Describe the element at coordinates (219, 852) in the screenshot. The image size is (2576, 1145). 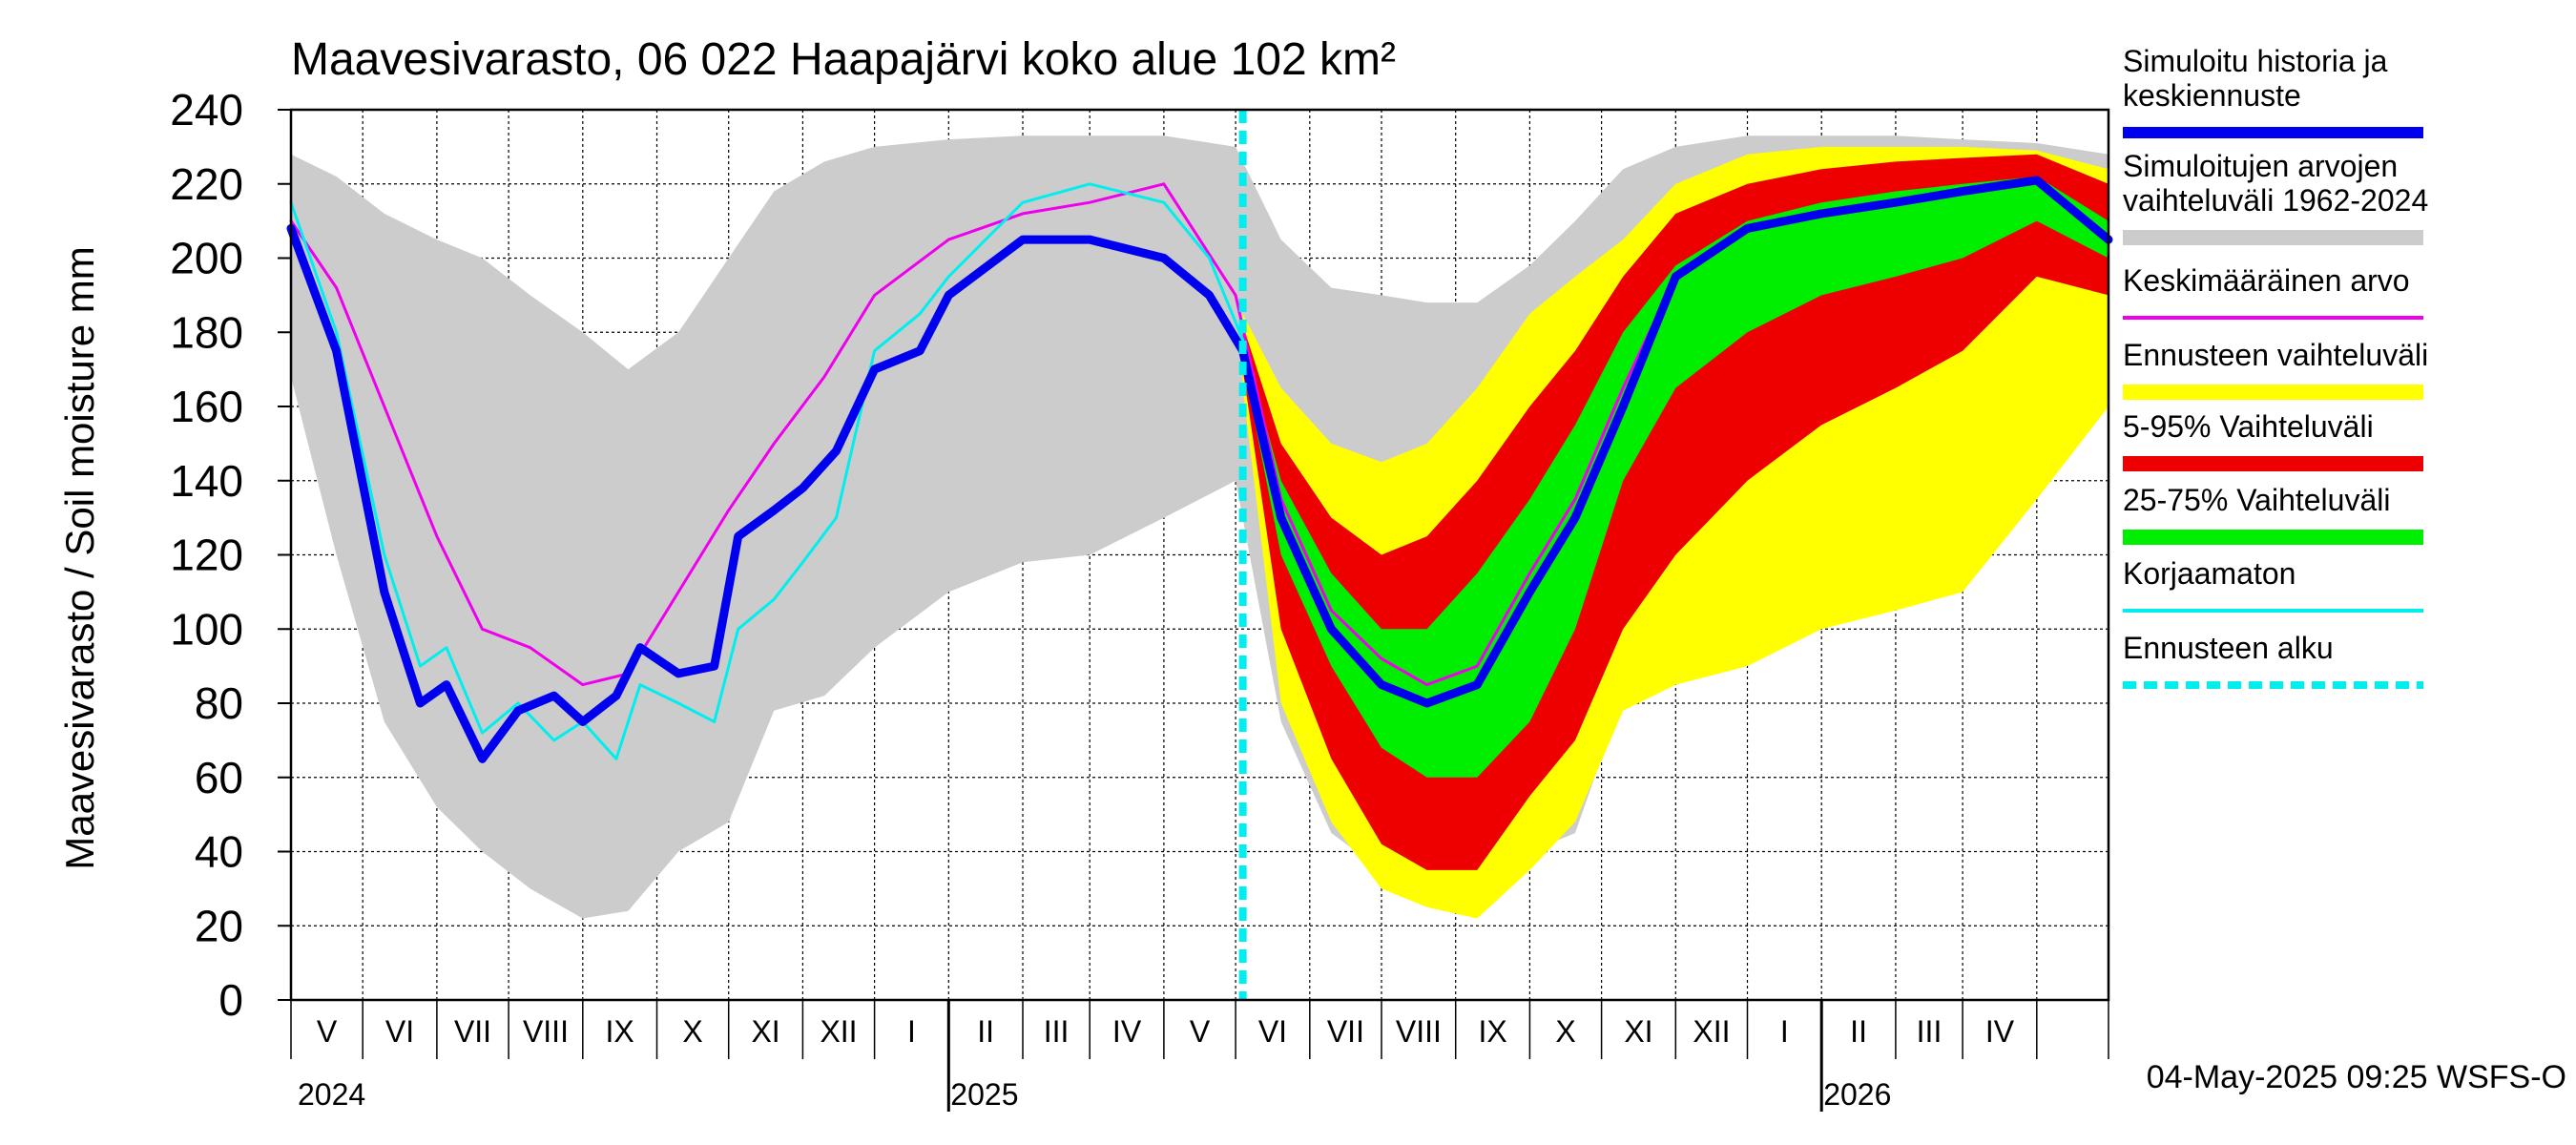
I see `y-tick-label: 40` at that location.